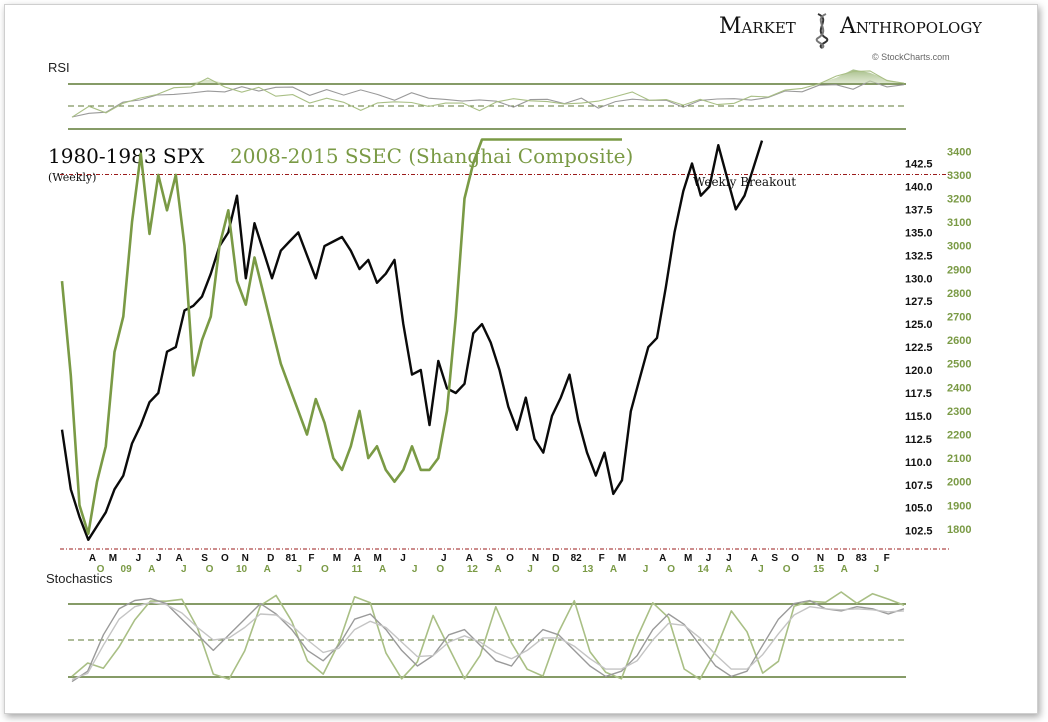 The width and height of the screenshot is (1048, 722). I want to click on spx-tick-label: 102.5, so click(919, 532).